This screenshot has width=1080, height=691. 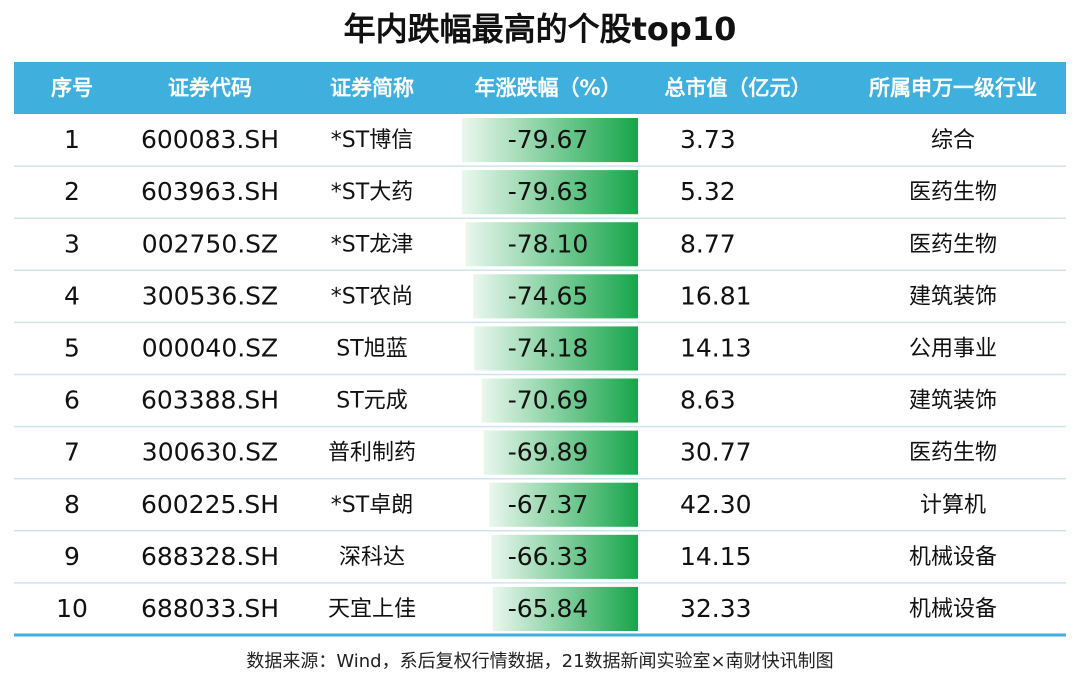 I want to click on cell: 9, so click(x=72, y=556).